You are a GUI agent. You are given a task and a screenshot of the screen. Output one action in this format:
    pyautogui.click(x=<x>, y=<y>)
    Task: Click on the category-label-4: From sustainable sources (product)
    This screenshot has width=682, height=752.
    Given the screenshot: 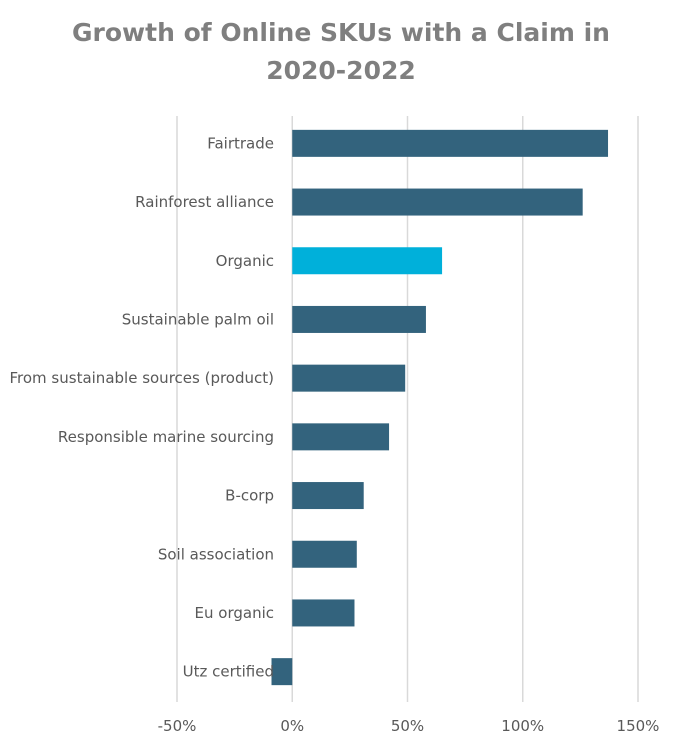 What is the action you would take?
    pyautogui.click(x=142, y=378)
    